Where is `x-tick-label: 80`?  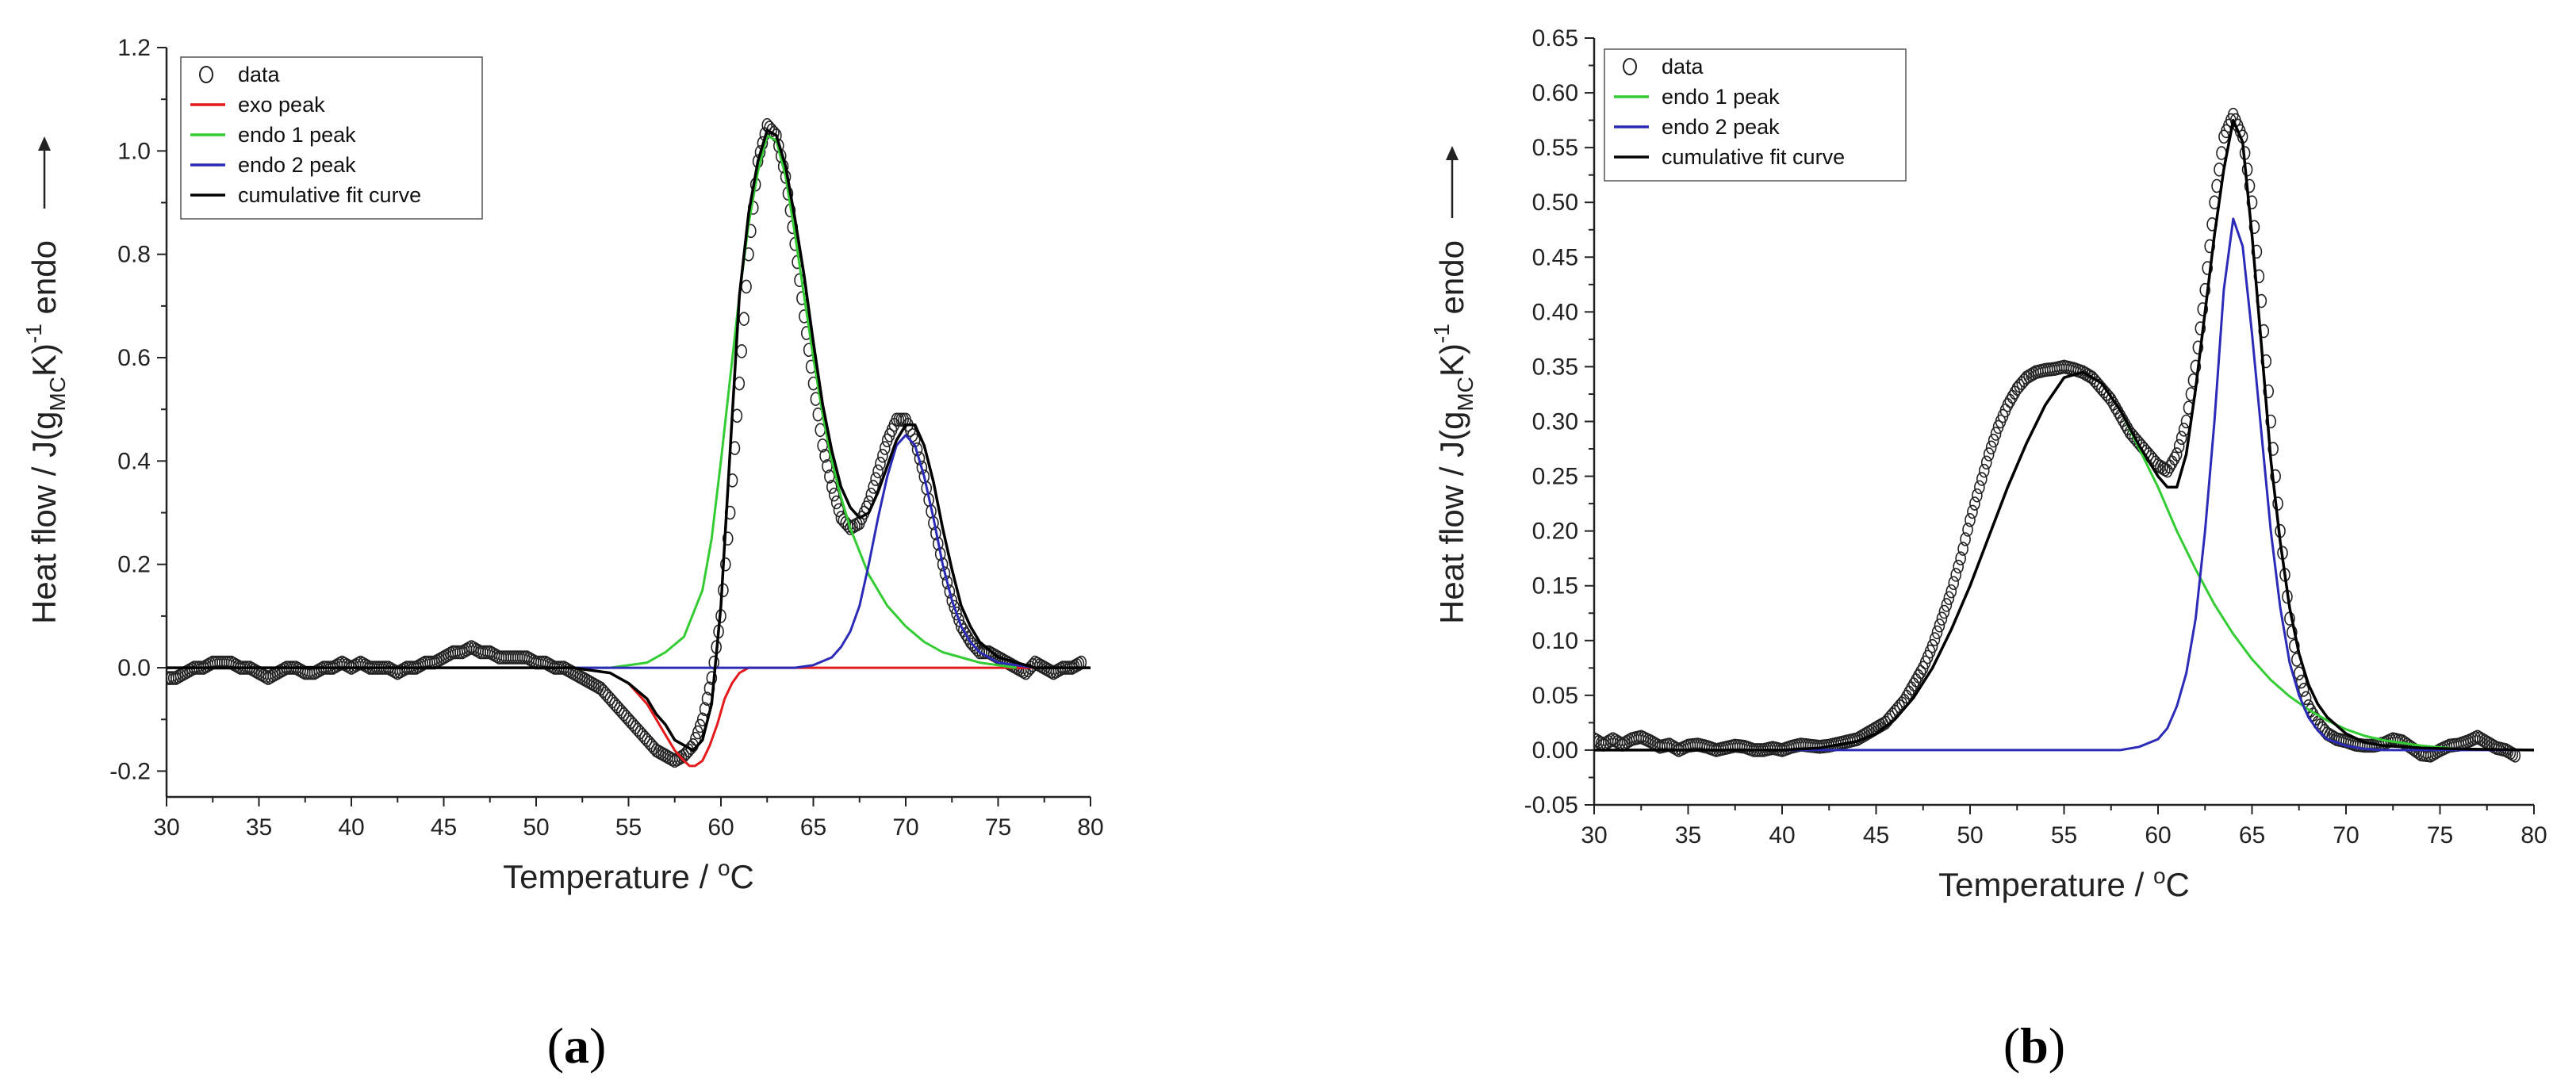
x-tick-label: 80 is located at coordinates (1090, 828).